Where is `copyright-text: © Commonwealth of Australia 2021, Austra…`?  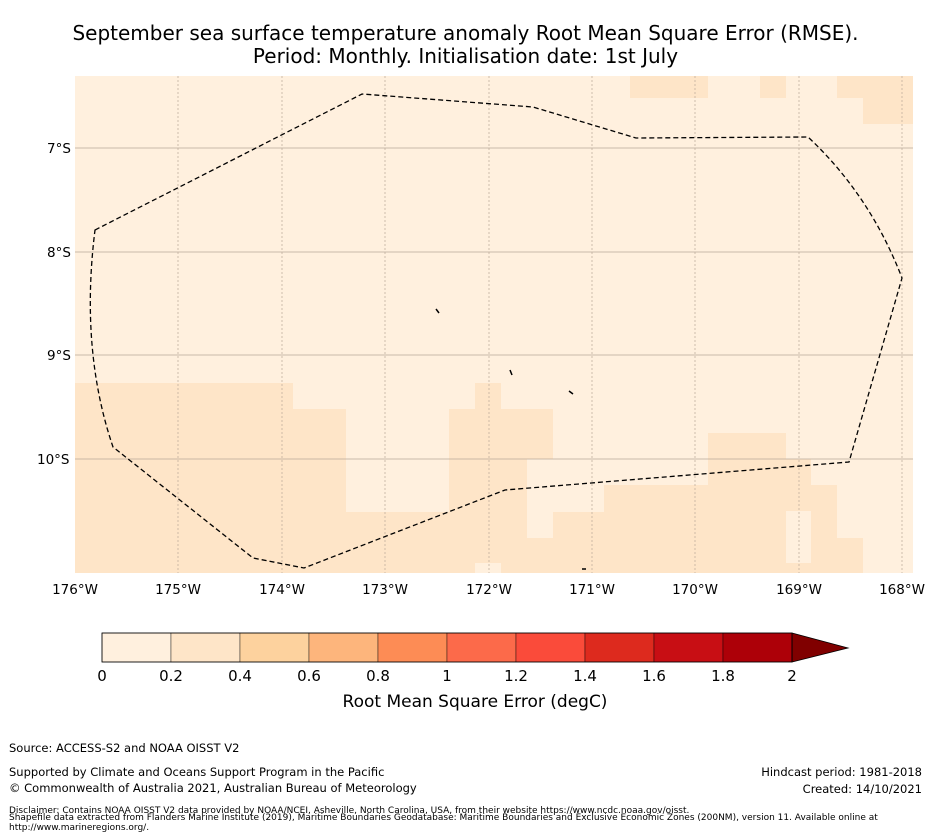
copyright-text: © Commonwealth of Australia 2021, Austra… is located at coordinates (213, 788).